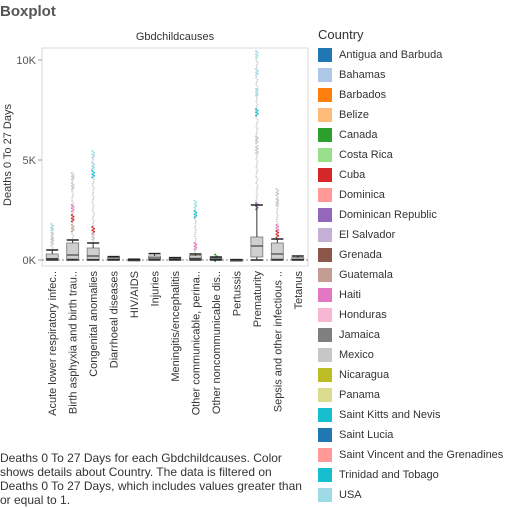  I want to click on legend-item: Trinidad and Tobago, so click(412, 475).